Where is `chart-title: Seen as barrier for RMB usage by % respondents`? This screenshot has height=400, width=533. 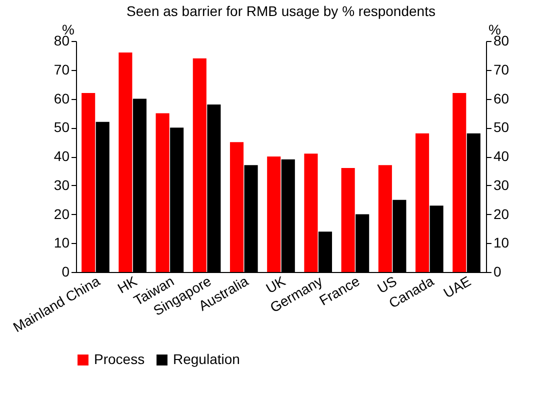
chart-title: Seen as barrier for RMB usage by % respondents is located at coordinates (281, 11).